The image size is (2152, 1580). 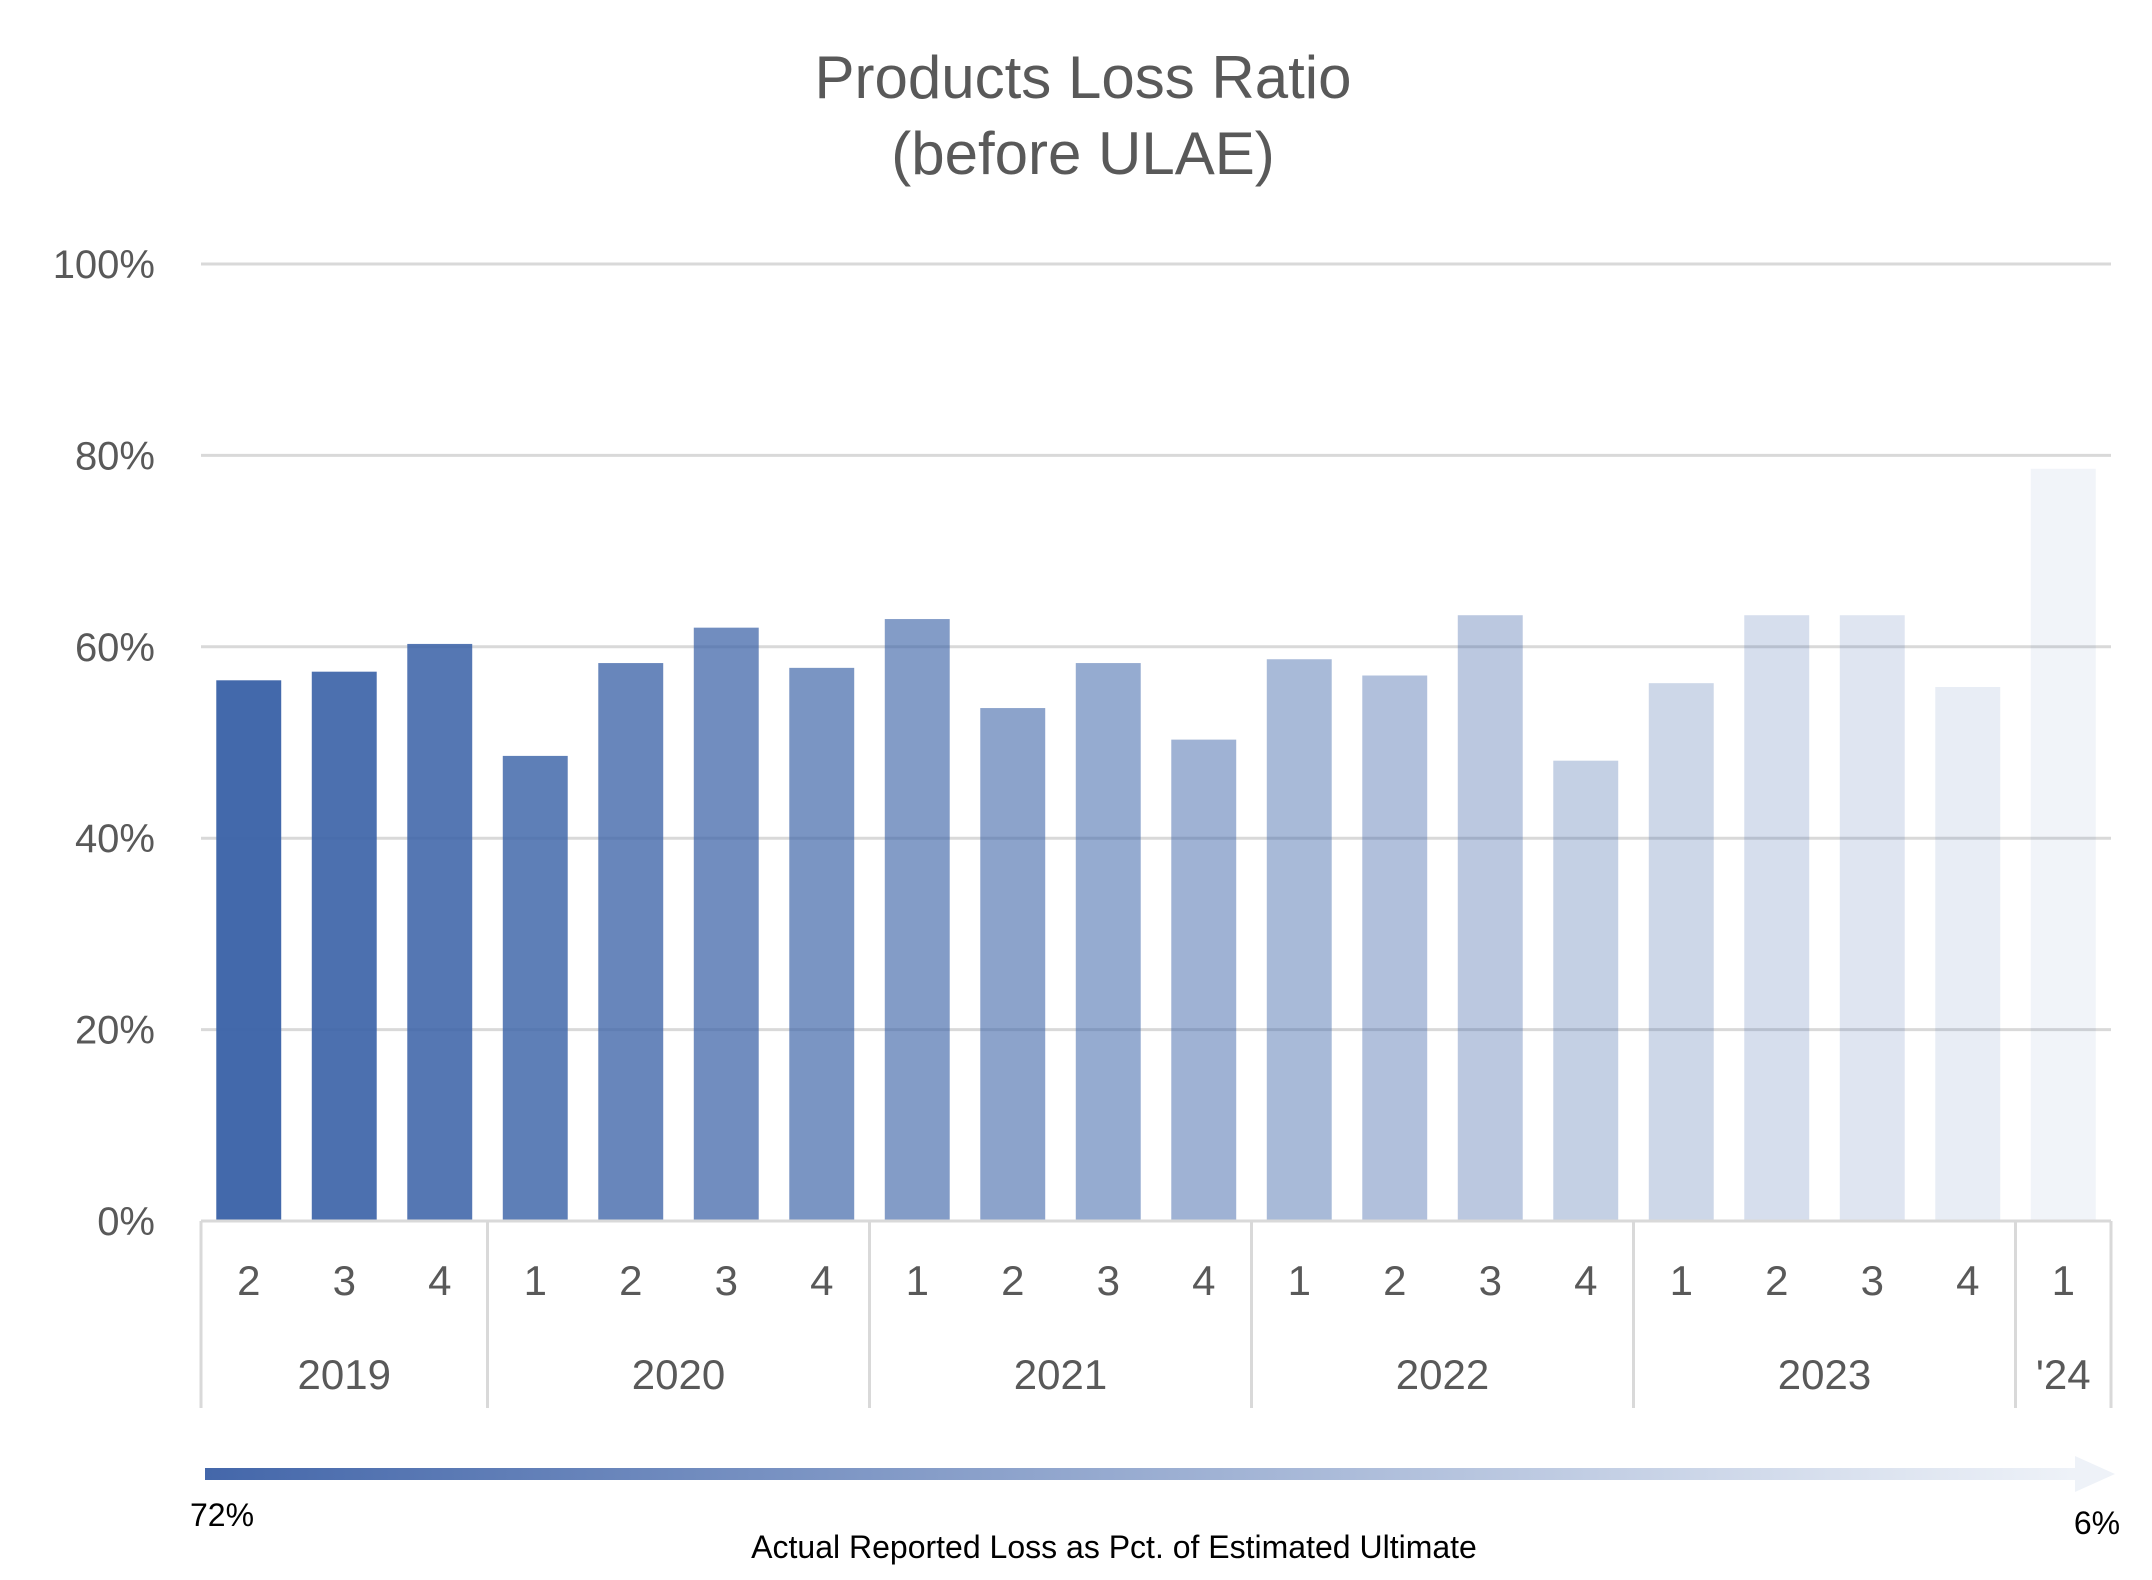 What do you see at coordinates (2097, 1523) in the screenshot?
I see `gradient-end-label: 6%` at bounding box center [2097, 1523].